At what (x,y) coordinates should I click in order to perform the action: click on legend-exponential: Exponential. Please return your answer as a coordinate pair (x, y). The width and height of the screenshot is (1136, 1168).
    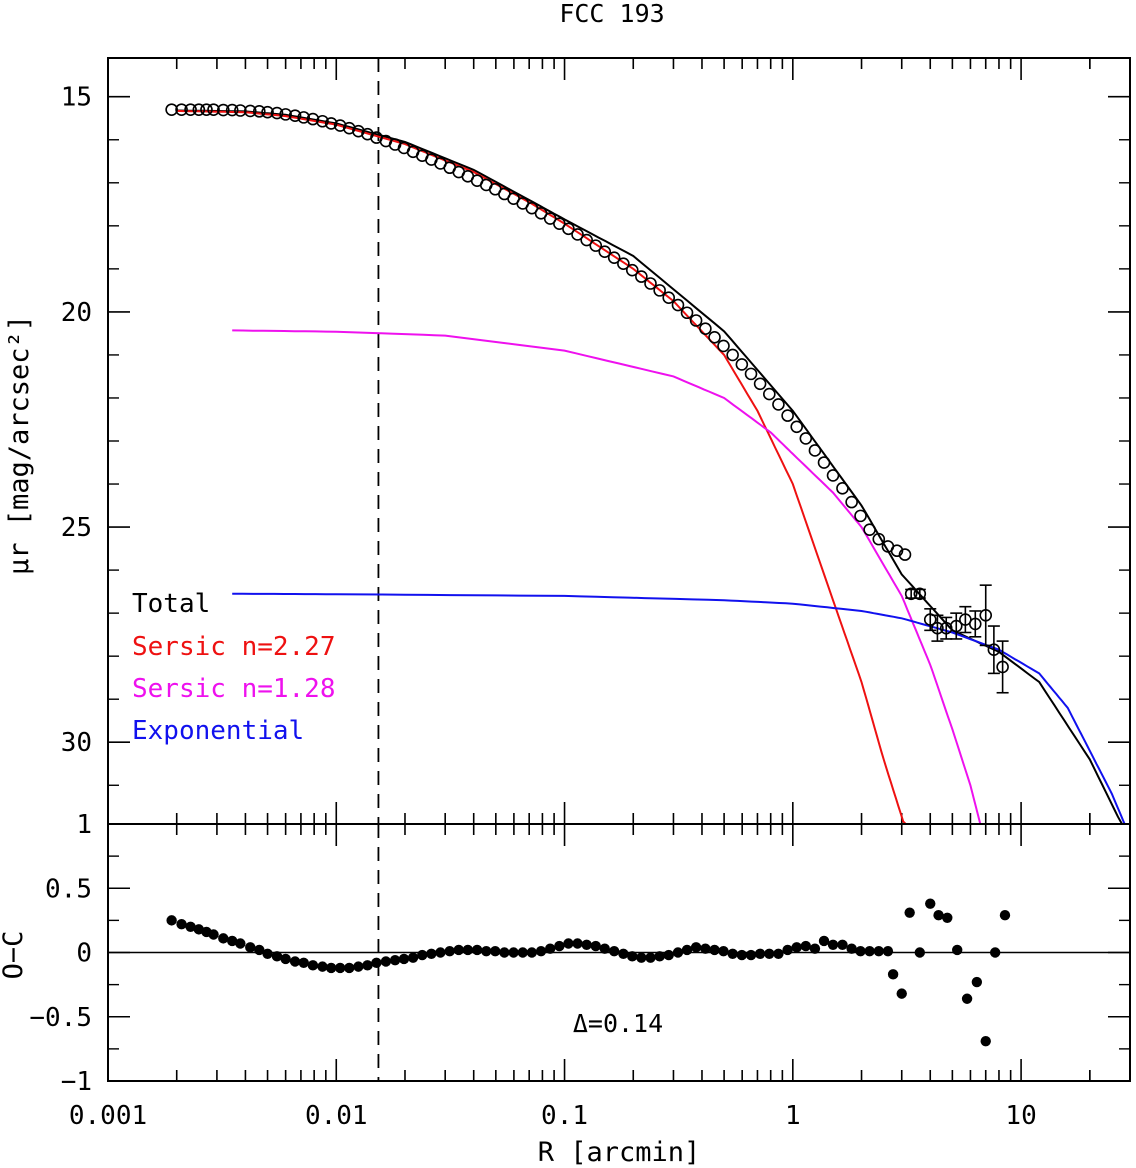
    Looking at the image, I should click on (218, 731).